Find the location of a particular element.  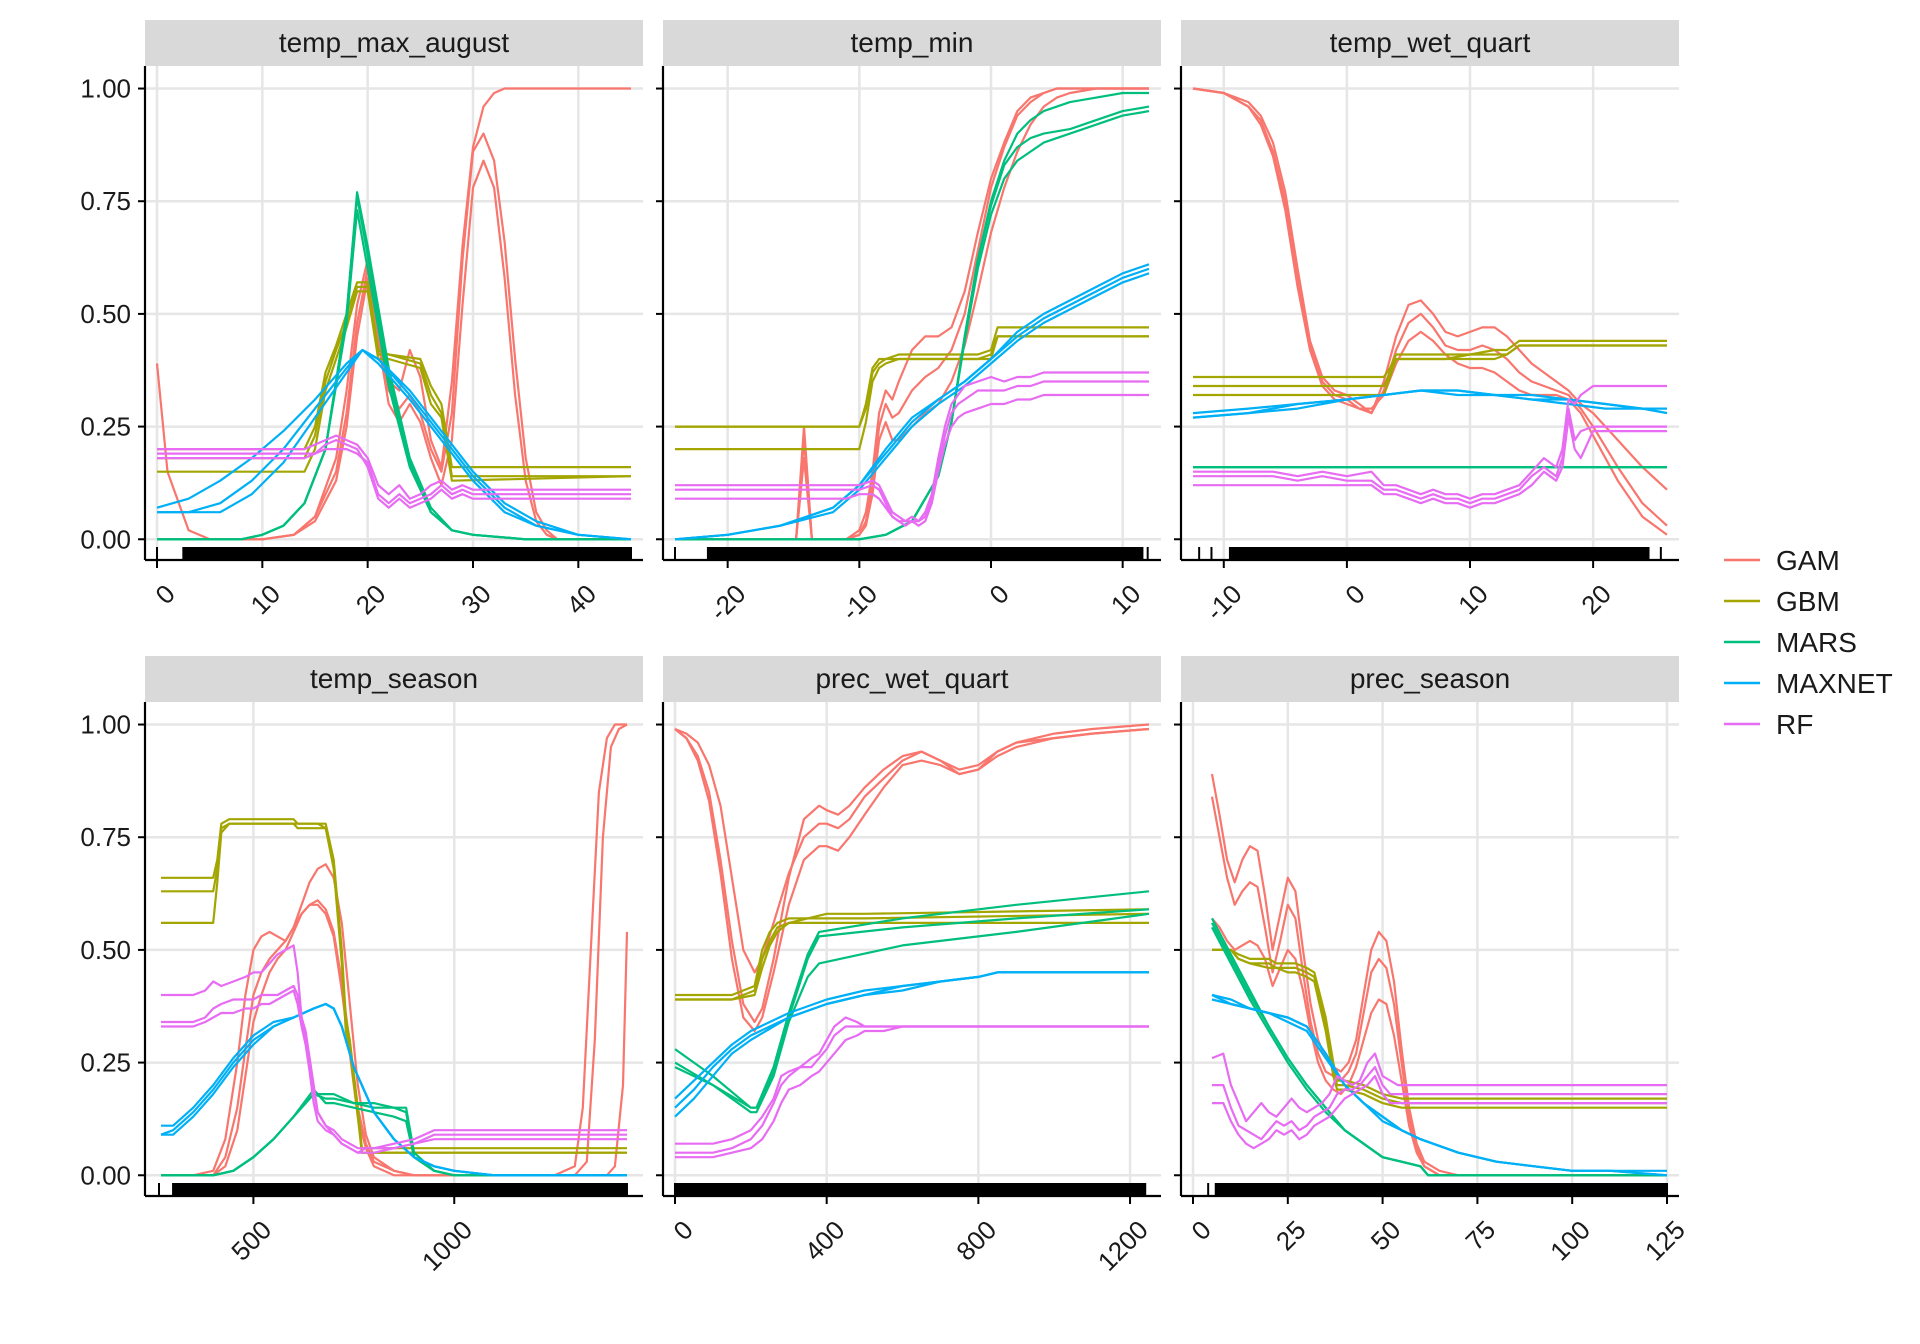

y-tick-label: 1.00 is located at coordinates (105, 89).